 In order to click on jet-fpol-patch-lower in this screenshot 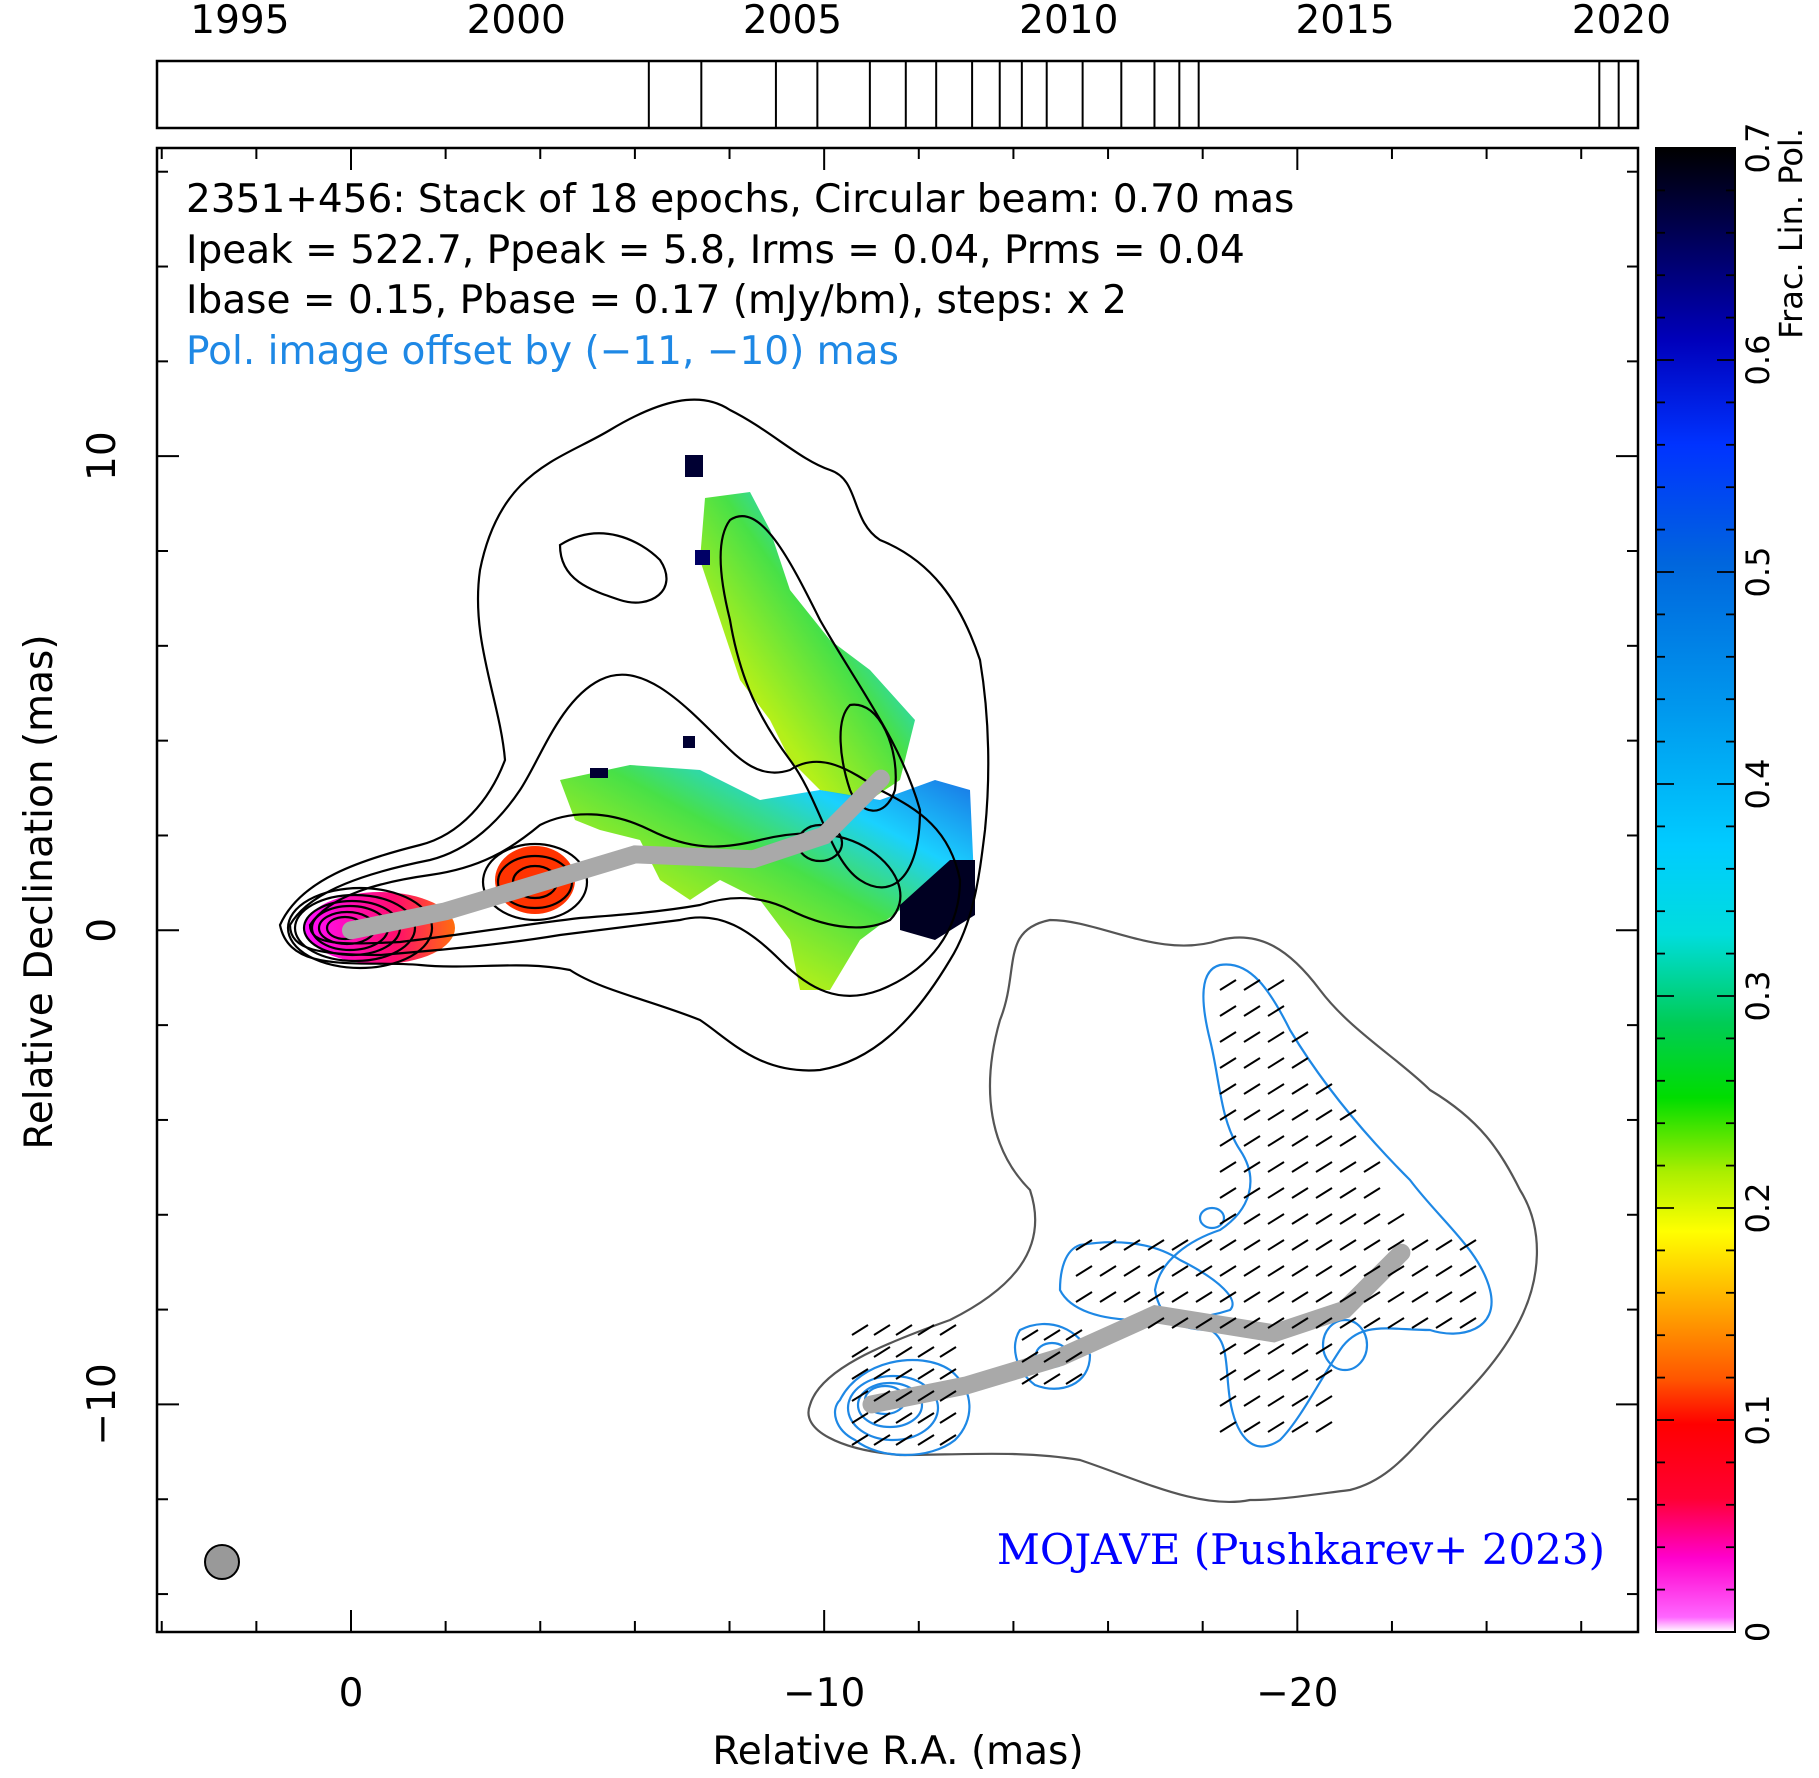, I will do `click(767, 877)`.